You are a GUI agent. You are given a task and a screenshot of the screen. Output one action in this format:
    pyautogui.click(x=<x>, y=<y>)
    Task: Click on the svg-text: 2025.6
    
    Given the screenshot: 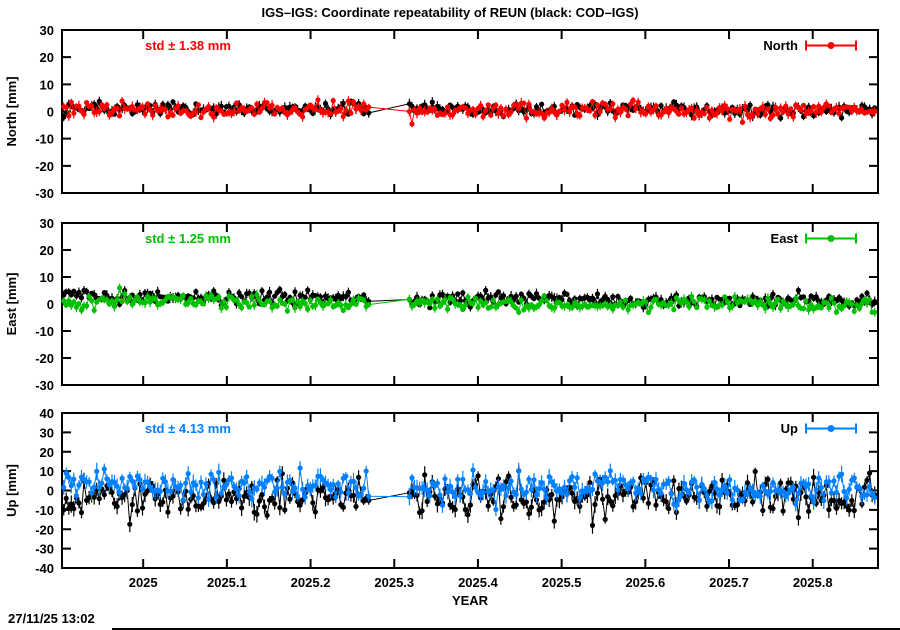 What is the action you would take?
    pyautogui.click(x=645, y=582)
    